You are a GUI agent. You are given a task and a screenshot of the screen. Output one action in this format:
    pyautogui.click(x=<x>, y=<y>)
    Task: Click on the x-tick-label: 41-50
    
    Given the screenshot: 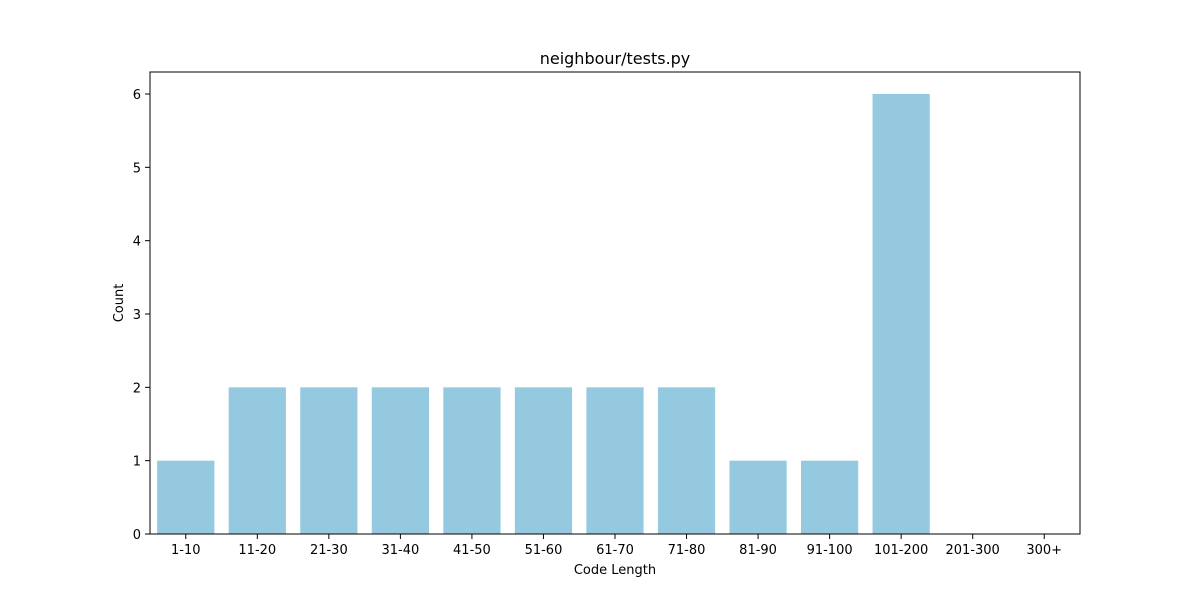 What is the action you would take?
    pyautogui.click(x=472, y=550)
    